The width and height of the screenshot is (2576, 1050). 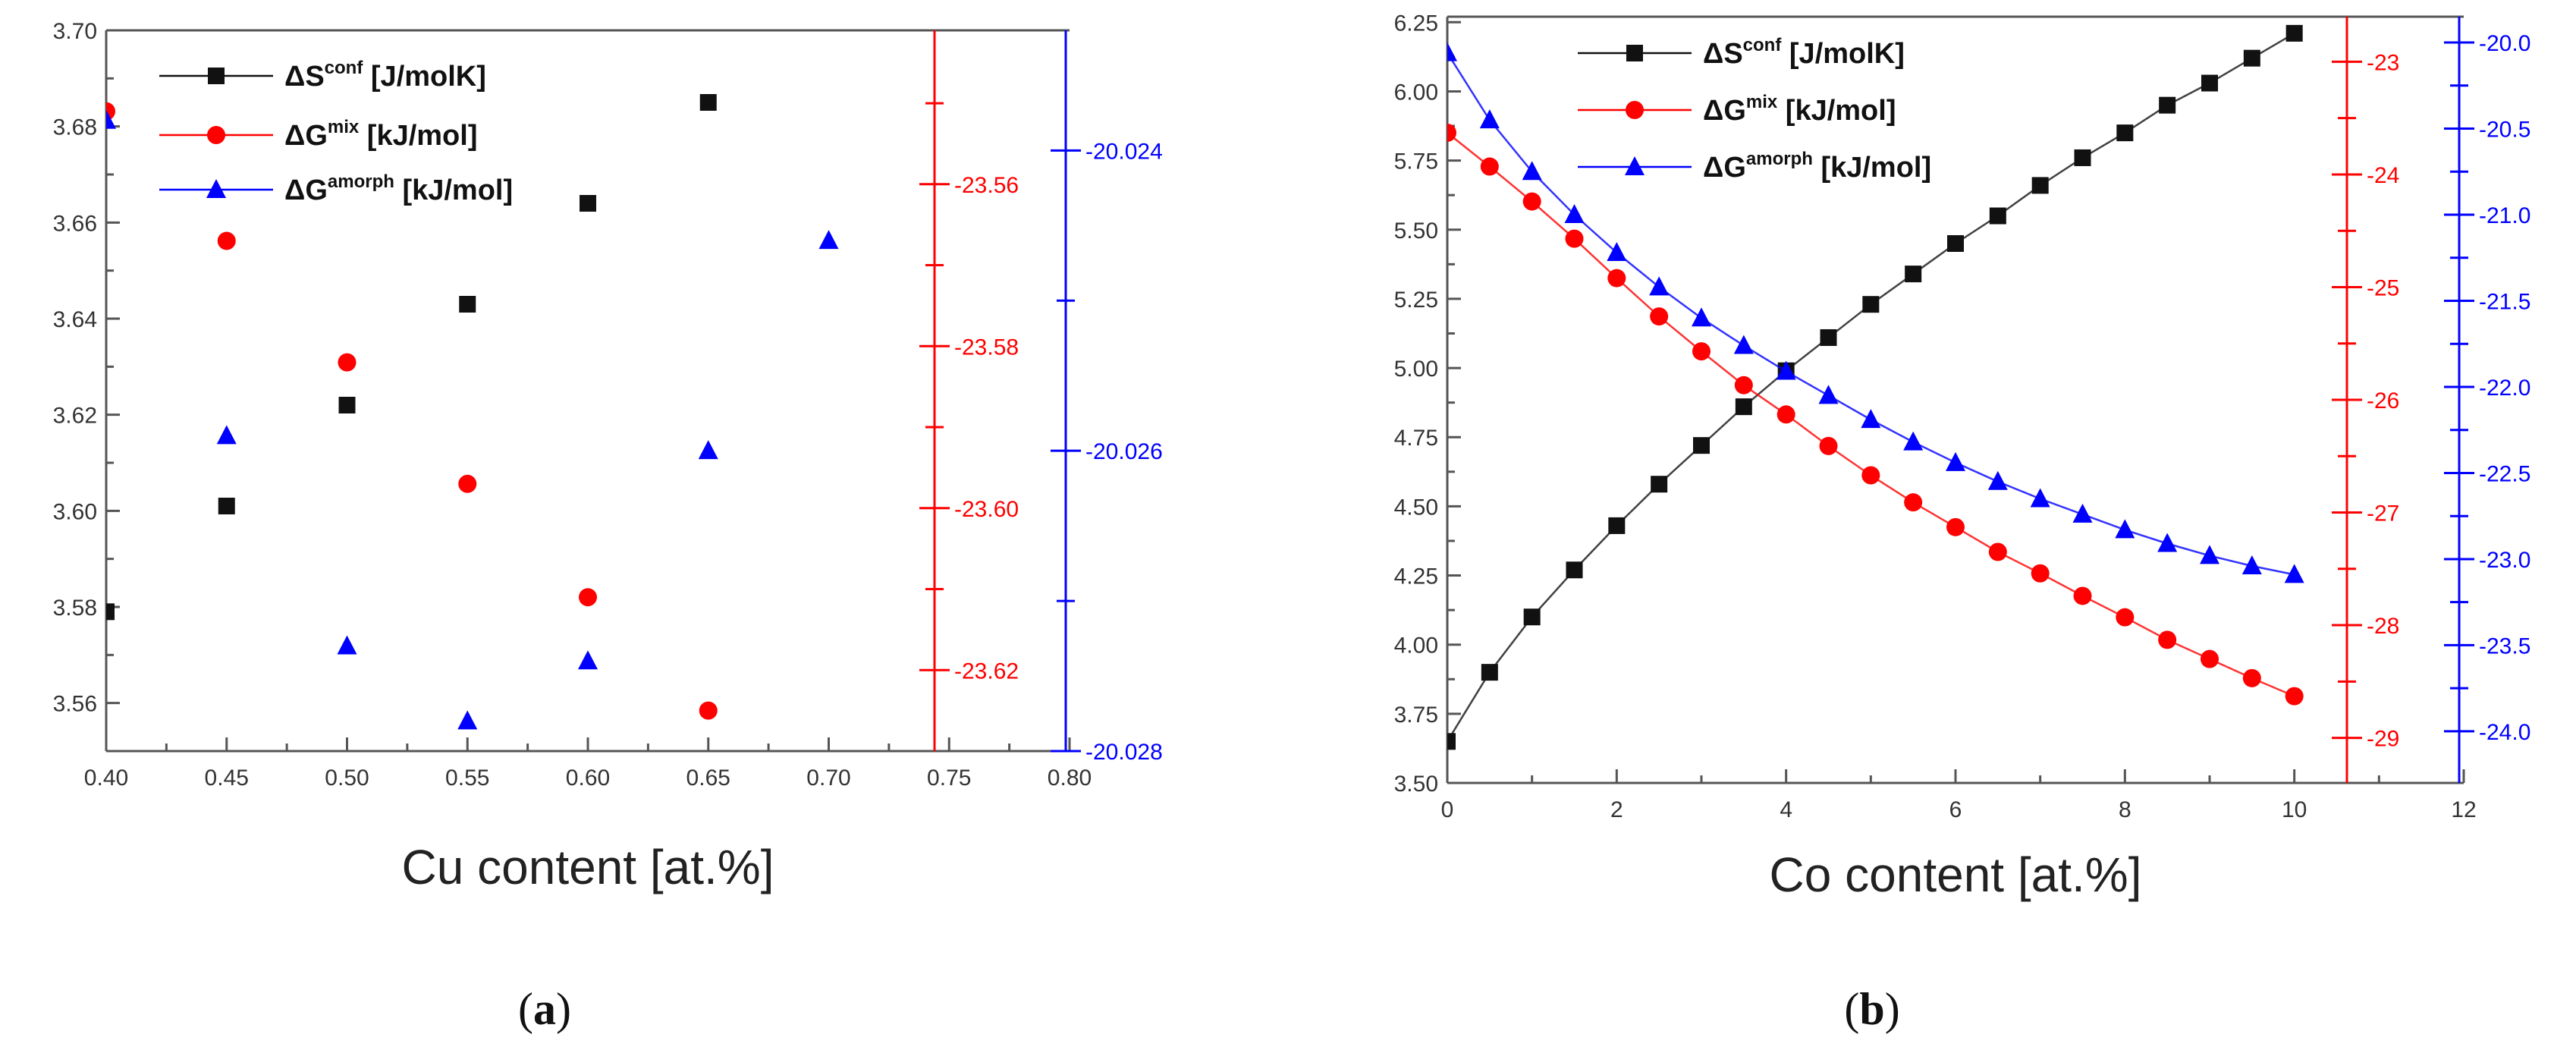 What do you see at coordinates (227, 778) in the screenshot?
I see `x-tick-label: 0.45` at bounding box center [227, 778].